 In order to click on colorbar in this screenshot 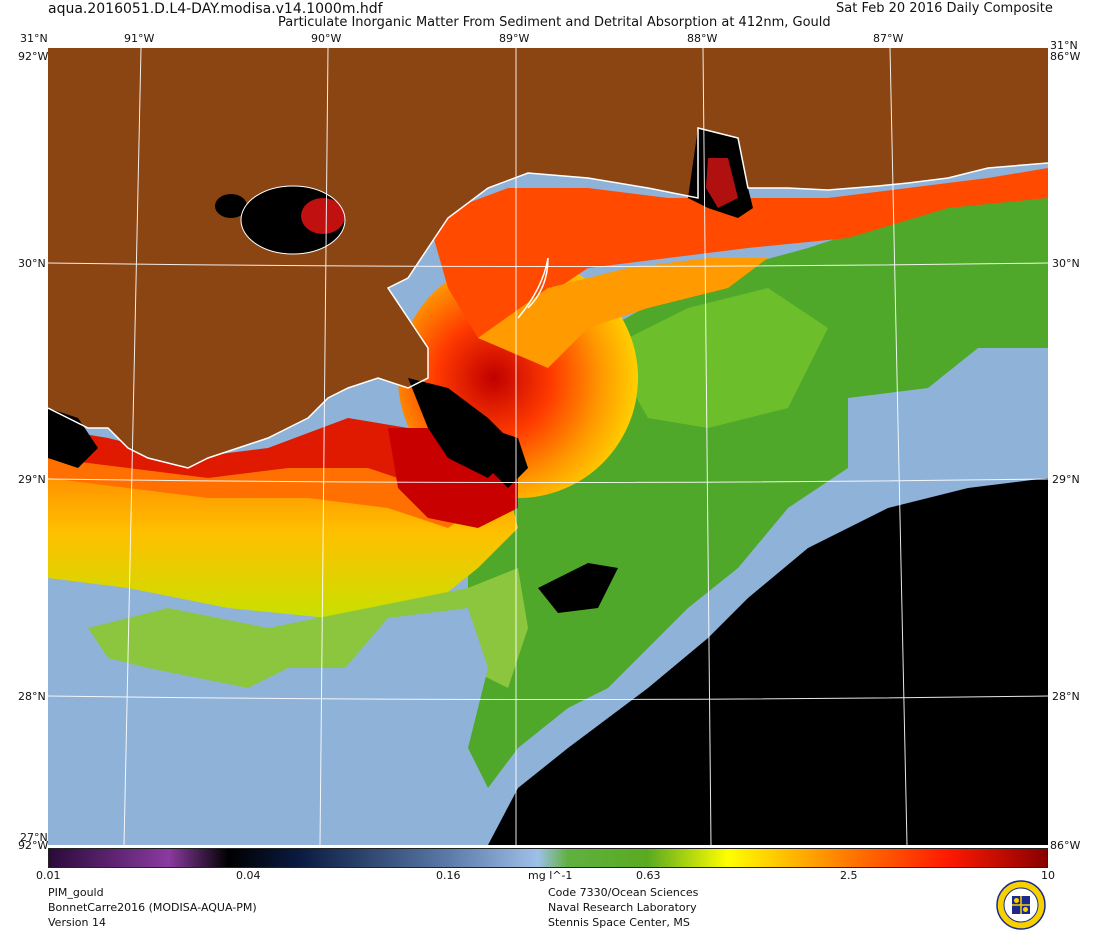, I will do `click(548, 858)`.